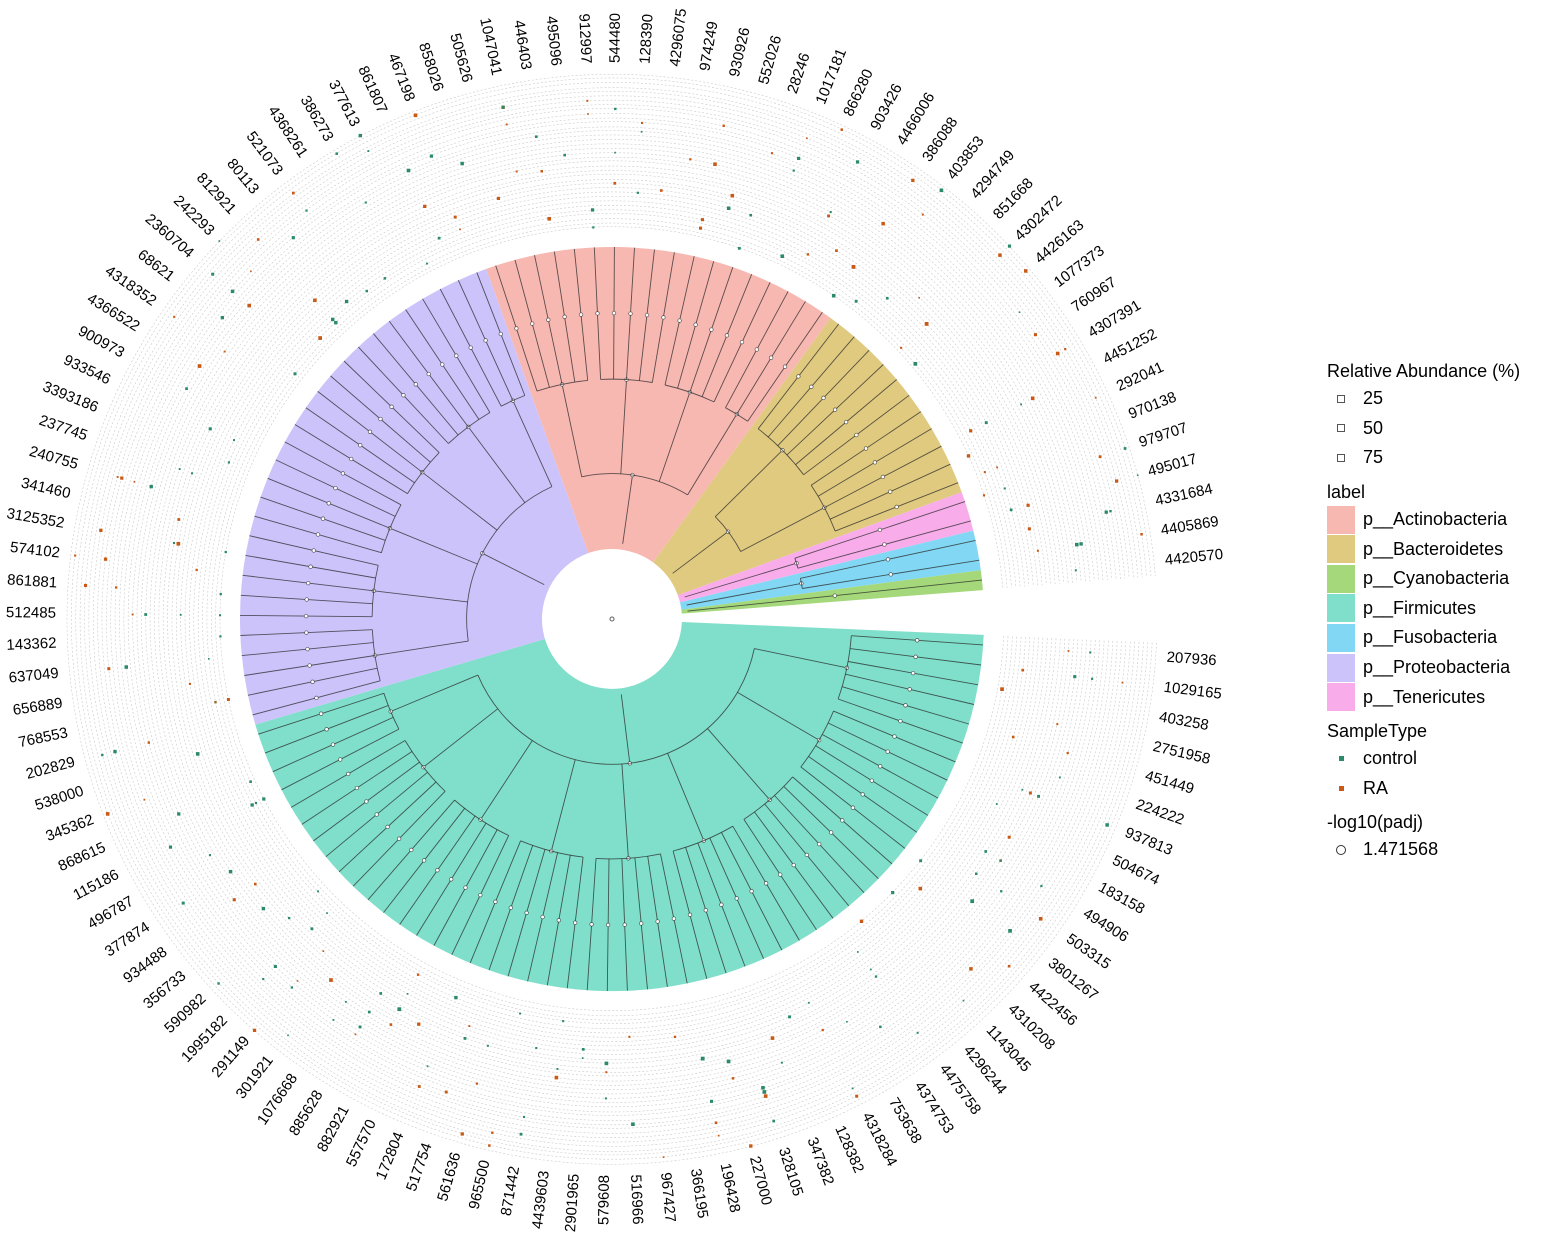  Describe the element at coordinates (522, 45) in the screenshot. I see `tip-label: 446403` at that location.